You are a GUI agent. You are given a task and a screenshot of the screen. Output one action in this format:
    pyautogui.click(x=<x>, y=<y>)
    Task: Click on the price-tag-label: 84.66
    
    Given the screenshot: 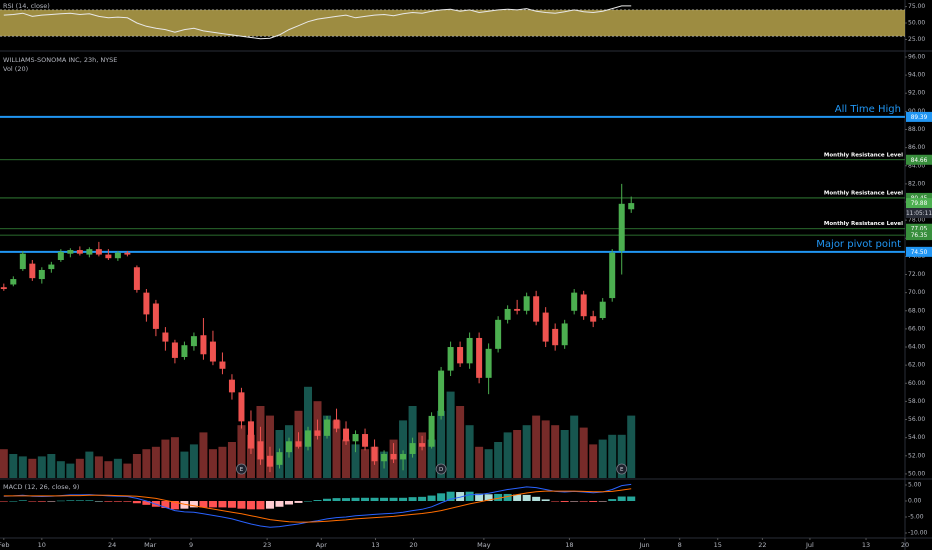 What is the action you would take?
    pyautogui.click(x=919, y=161)
    